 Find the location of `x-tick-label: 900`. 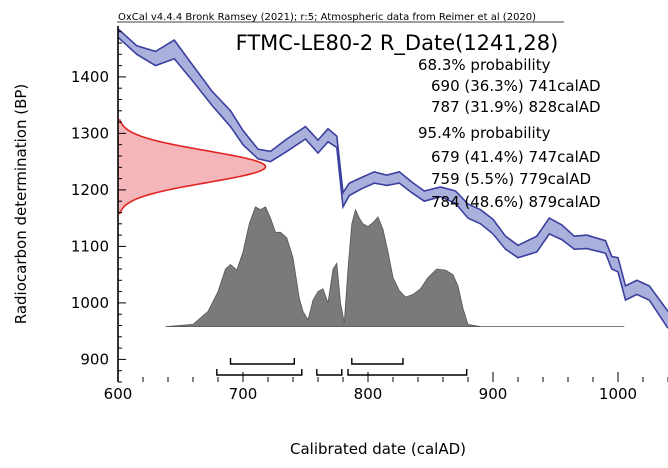

x-tick-label: 900 is located at coordinates (493, 394).